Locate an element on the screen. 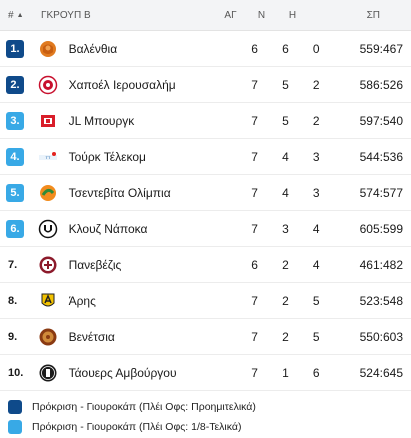 This screenshot has width=411, height=438. aris-logo-icon is located at coordinates (48, 301).